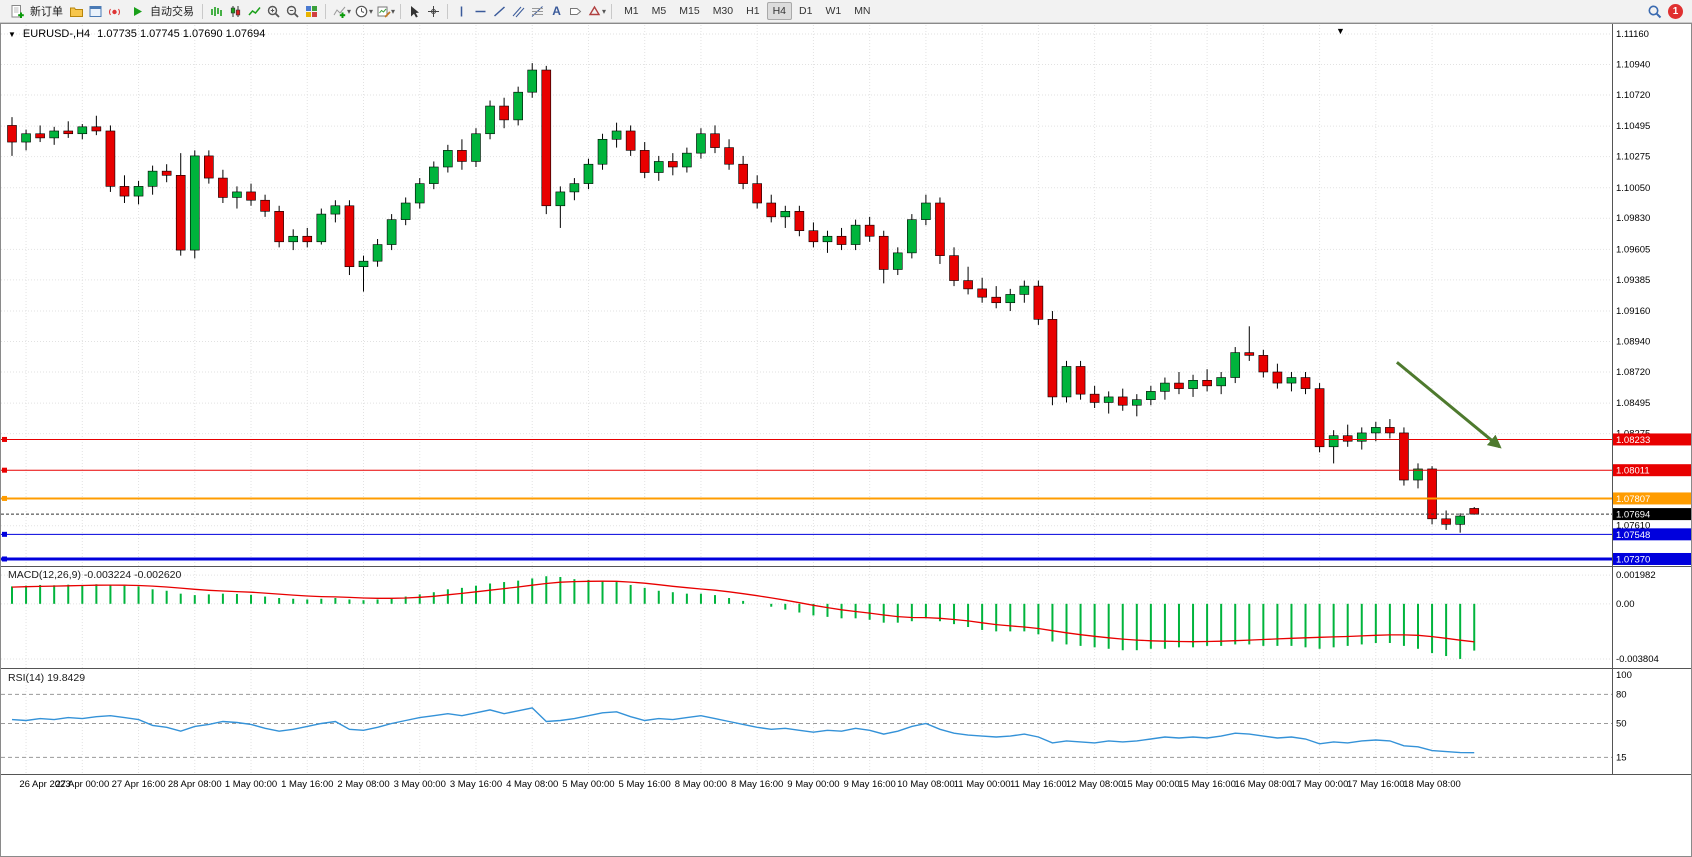  What do you see at coordinates (1207, 784) in the screenshot?
I see `svg-text: 15 May 16:00` at bounding box center [1207, 784].